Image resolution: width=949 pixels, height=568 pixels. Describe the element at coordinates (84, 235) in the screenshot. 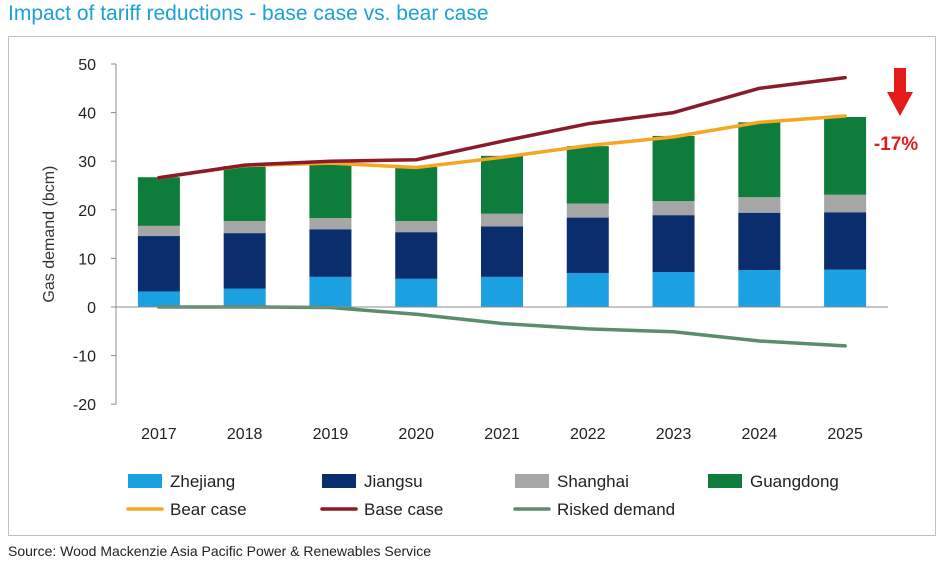

I see `y-axis-ticks: -20 -10 0 10 20 30 40 50` at that location.